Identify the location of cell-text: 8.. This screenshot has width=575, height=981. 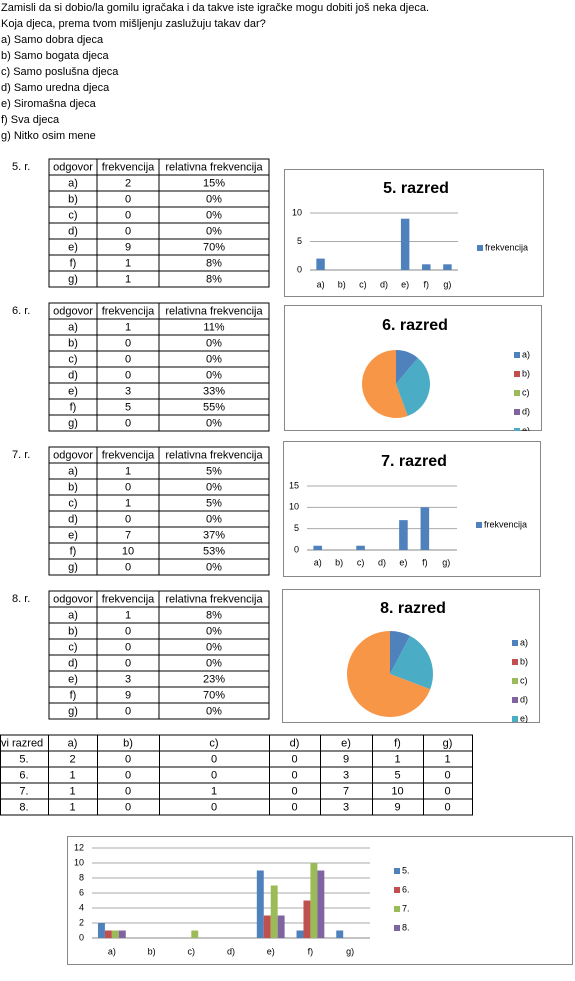
(23, 807).